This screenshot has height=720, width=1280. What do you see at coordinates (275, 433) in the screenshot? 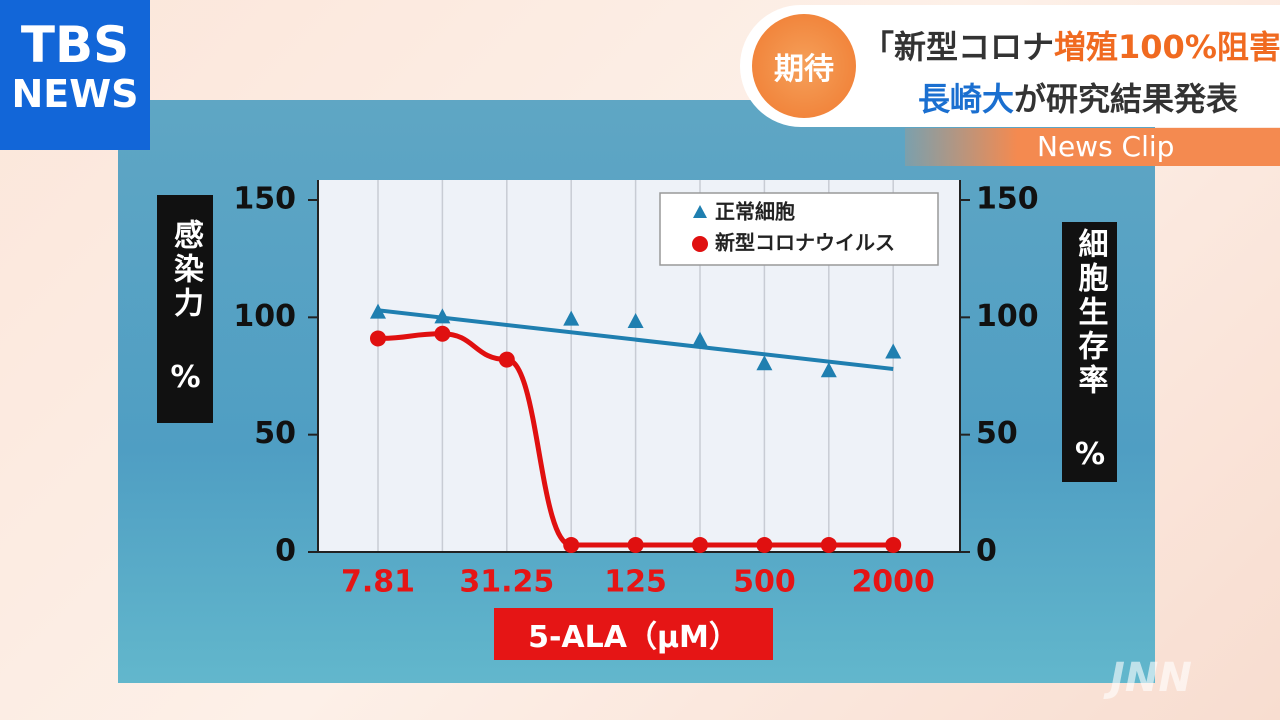
I see `y-tick-label: 50` at bounding box center [275, 433].